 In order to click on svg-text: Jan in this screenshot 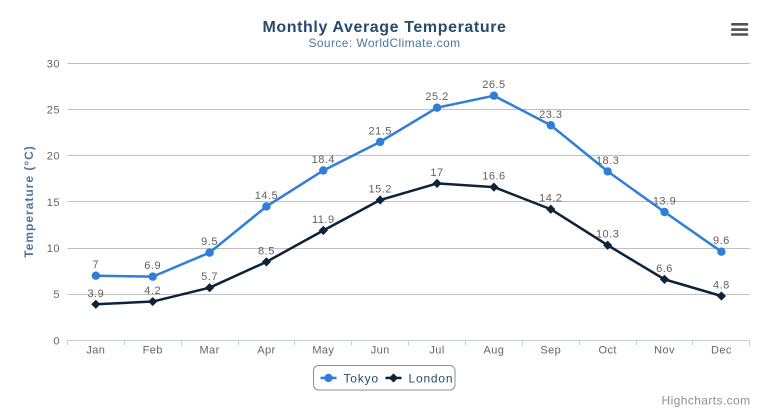, I will do `click(95, 351)`.